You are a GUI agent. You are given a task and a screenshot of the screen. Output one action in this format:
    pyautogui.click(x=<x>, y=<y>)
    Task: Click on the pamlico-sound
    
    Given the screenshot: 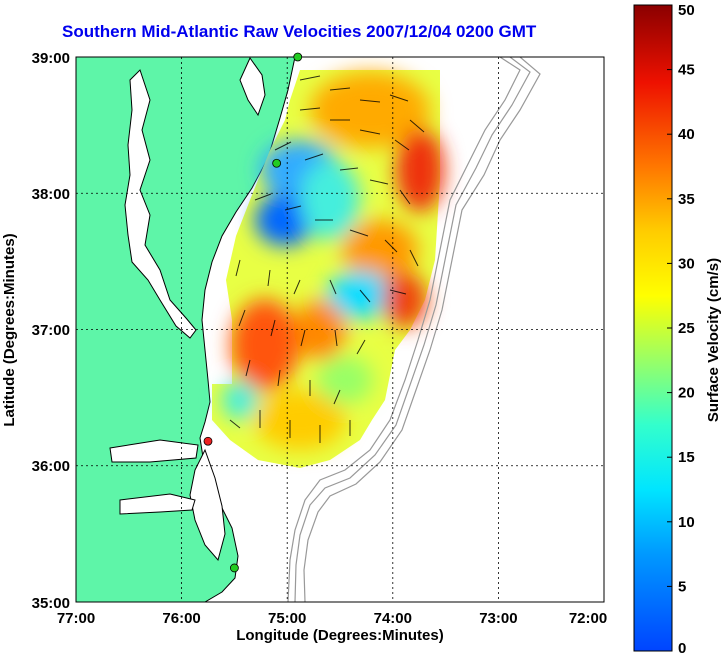 What is the action you would take?
    pyautogui.click(x=207, y=505)
    